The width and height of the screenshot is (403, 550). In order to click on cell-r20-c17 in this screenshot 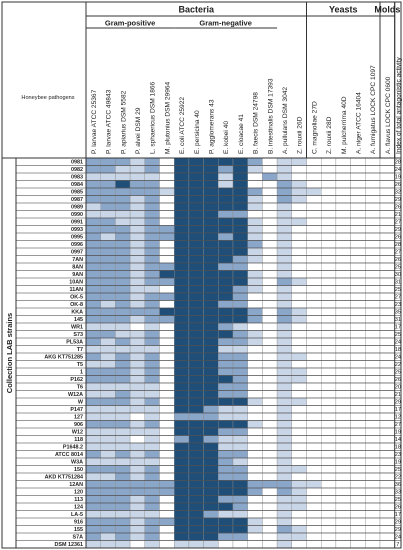, I will do `click(343, 311)`.